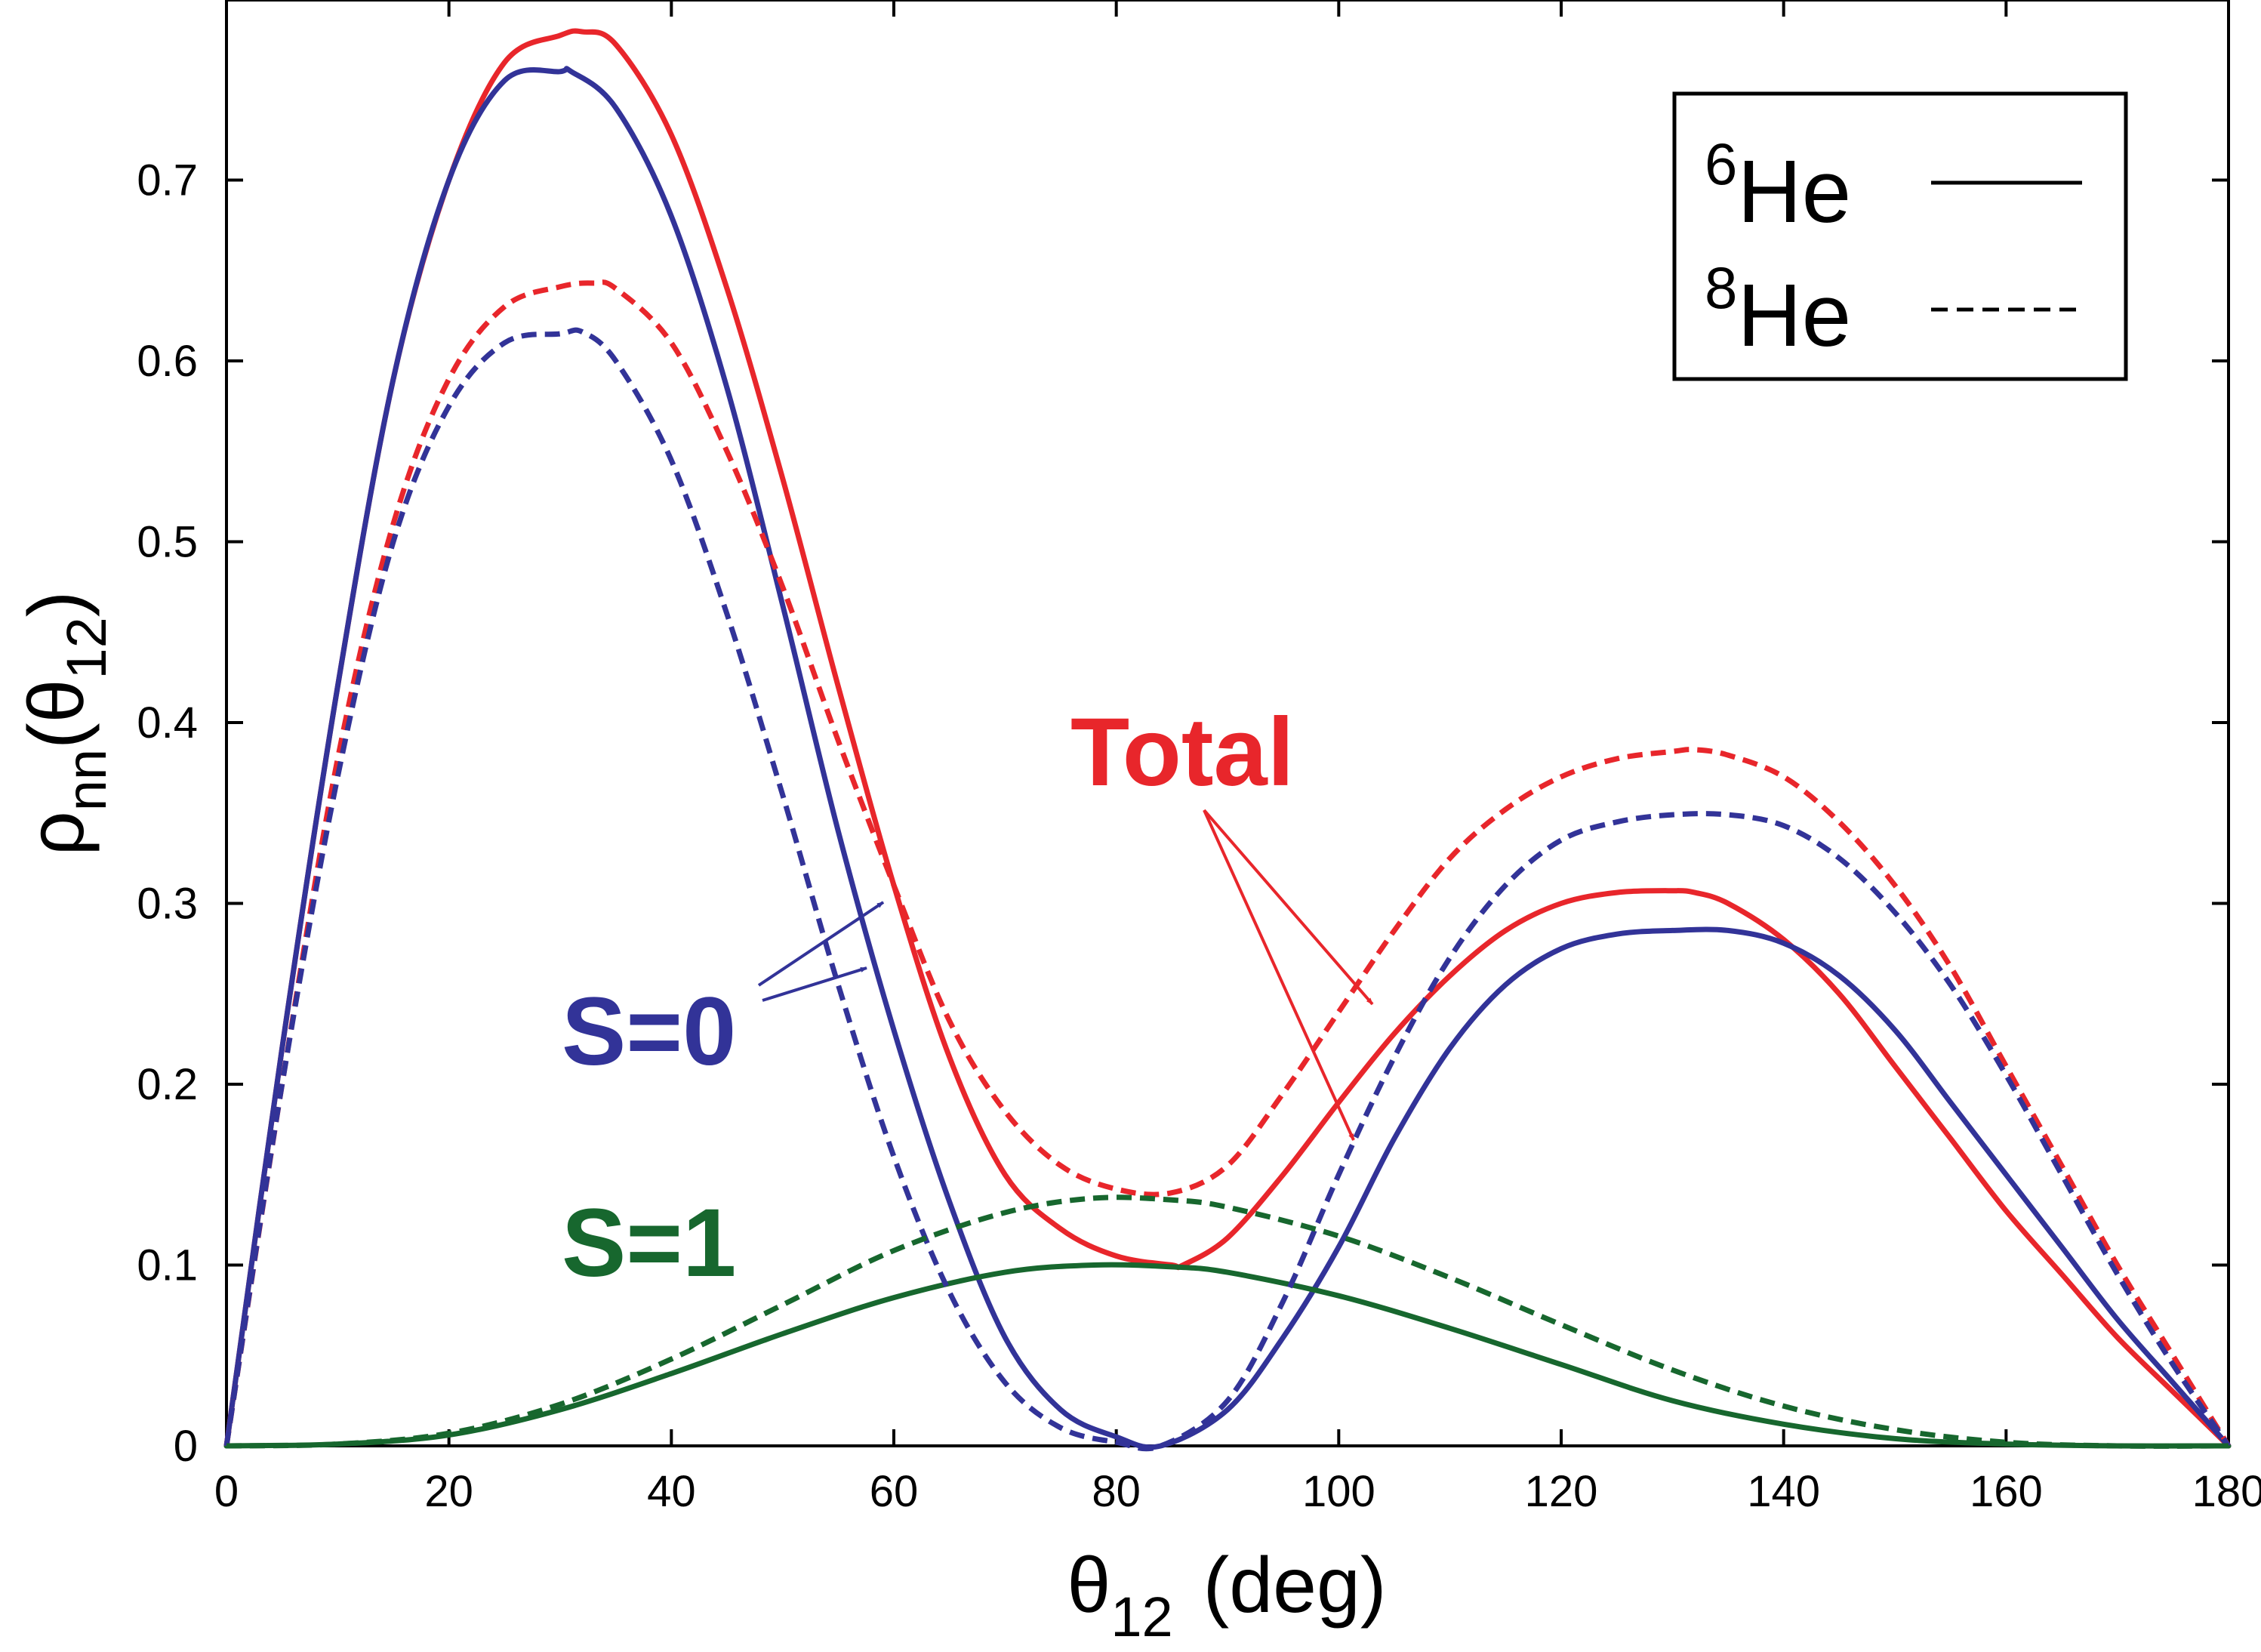 Image resolution: width=2261 pixels, height=1652 pixels. Describe the element at coordinates (2226, 1492) in the screenshot. I see `x-tick-label: 180` at that location.